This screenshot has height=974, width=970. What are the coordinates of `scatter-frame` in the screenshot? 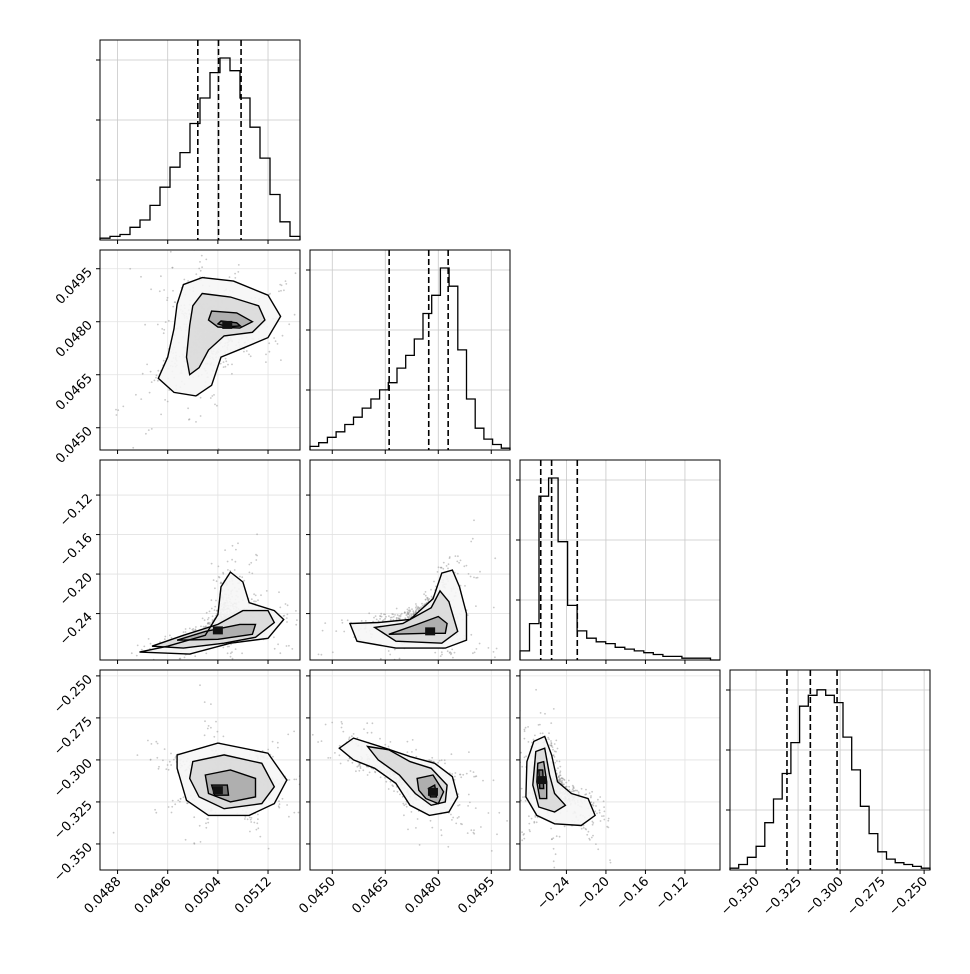 It's located at (200, 350).